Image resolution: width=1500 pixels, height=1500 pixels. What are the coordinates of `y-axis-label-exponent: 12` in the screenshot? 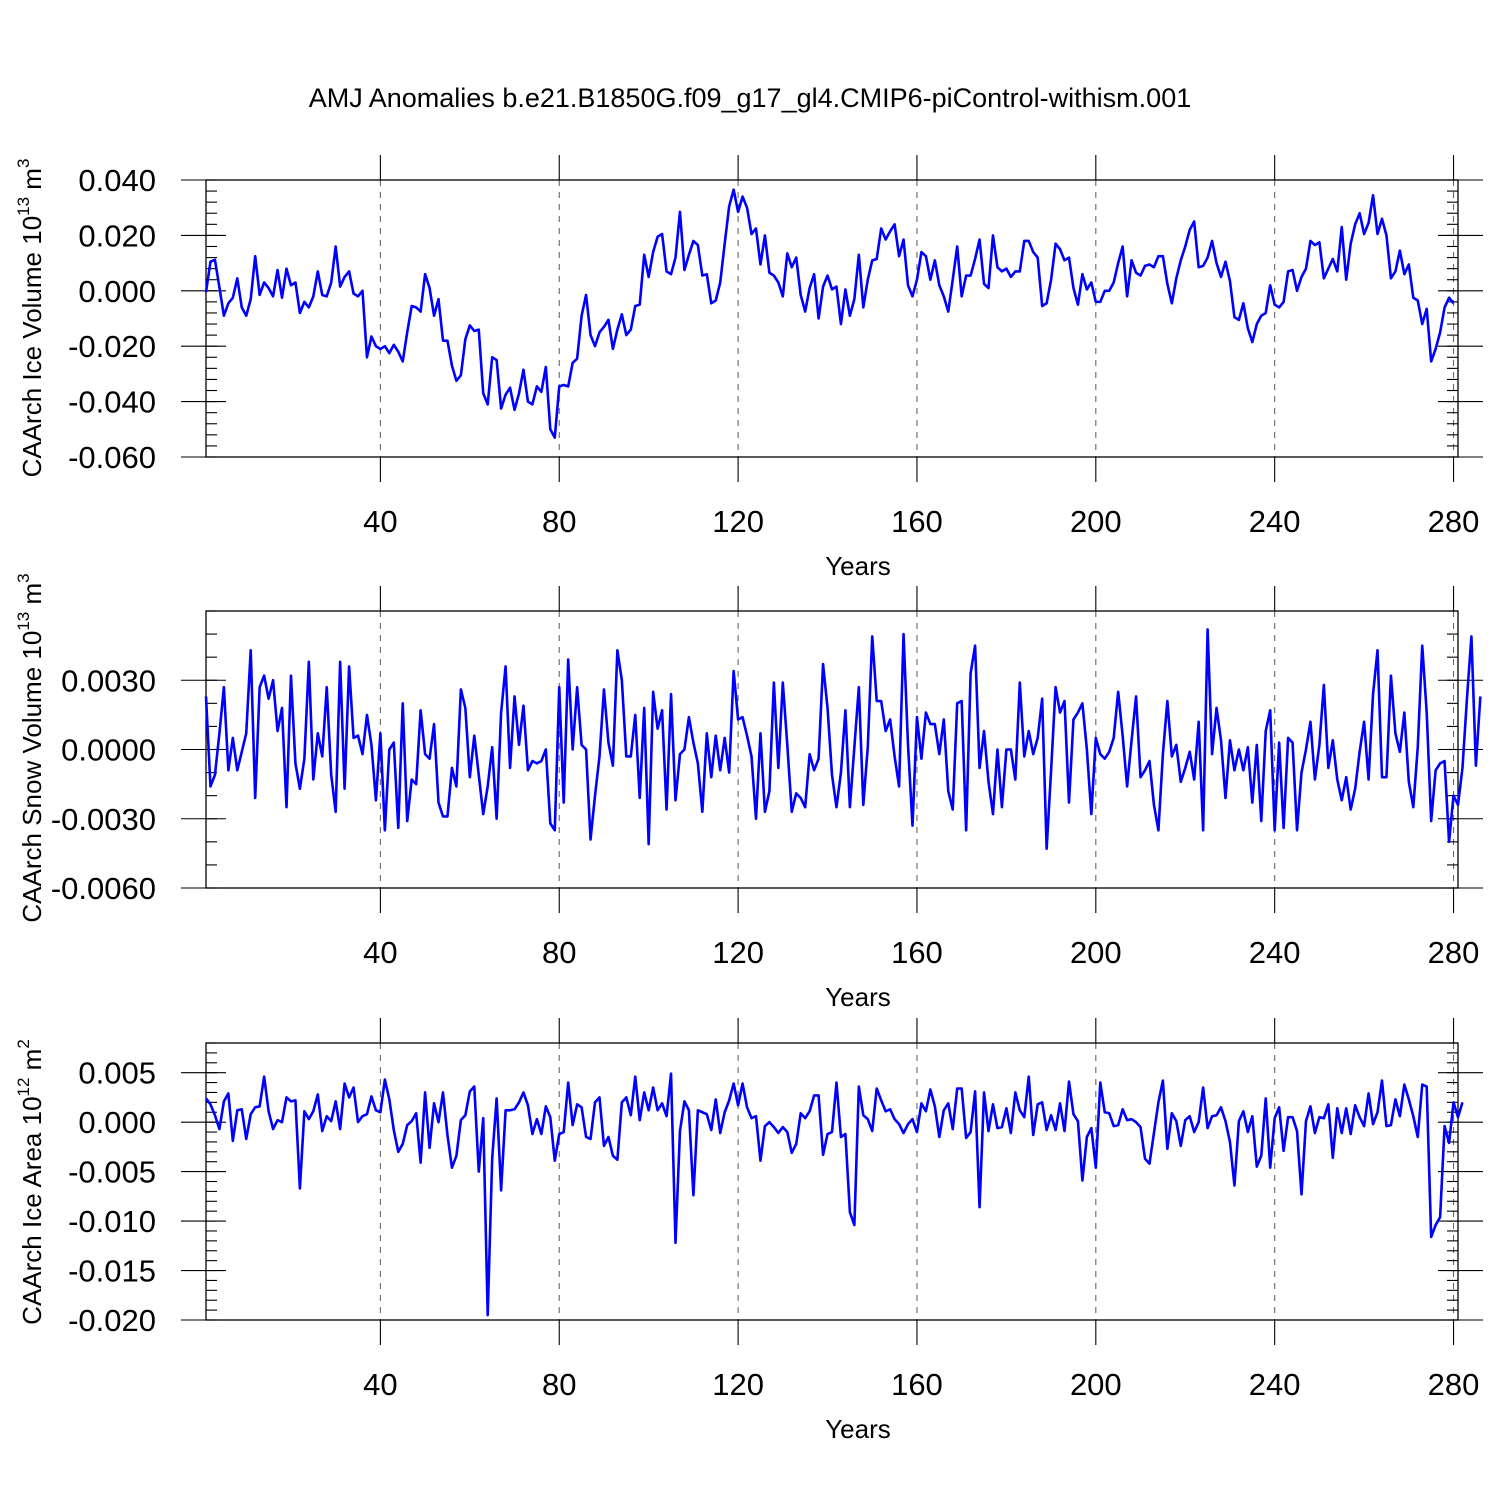 It's located at (23, 1087).